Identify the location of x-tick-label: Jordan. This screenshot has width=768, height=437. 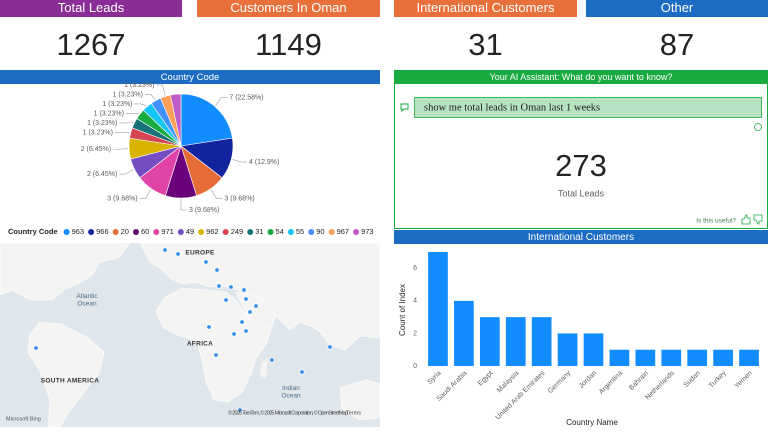
(588, 380).